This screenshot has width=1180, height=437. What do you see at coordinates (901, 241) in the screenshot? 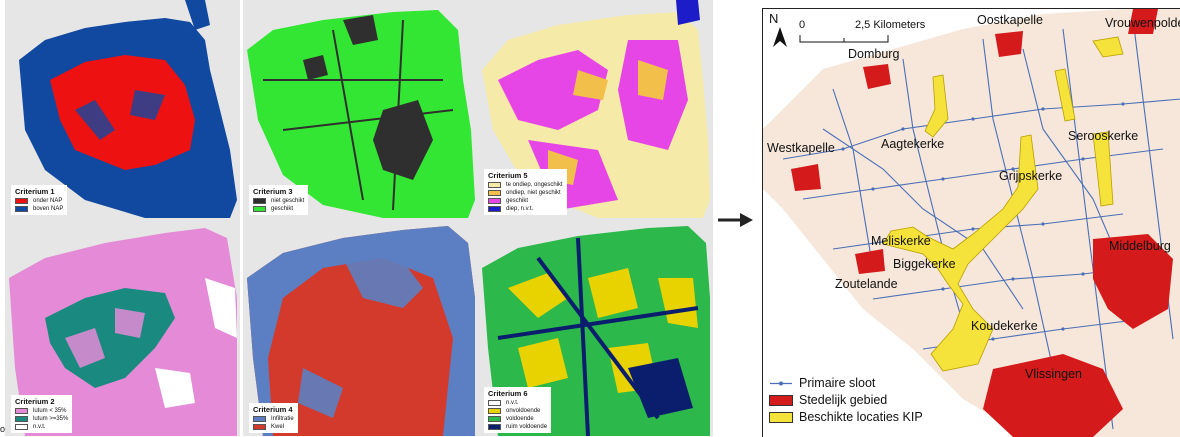
I see `place-label: Meliskerke` at bounding box center [901, 241].